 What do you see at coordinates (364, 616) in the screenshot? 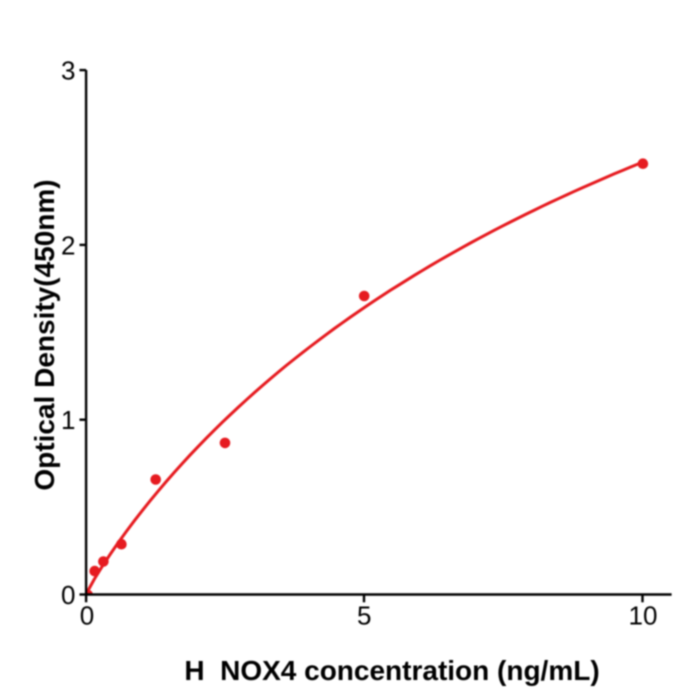
I see `svg-text: 5` at bounding box center [364, 616].